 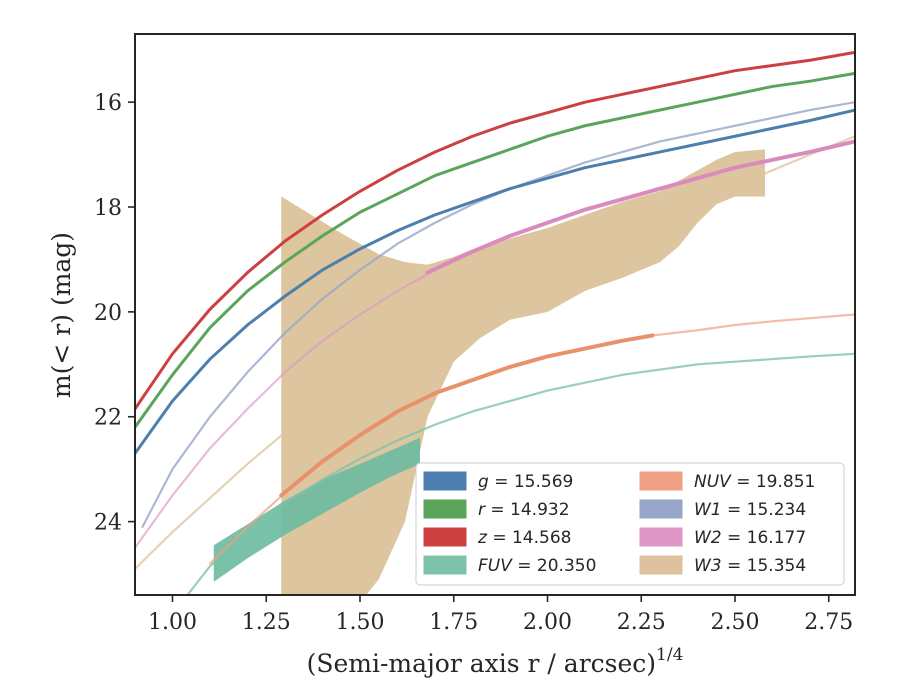 What do you see at coordinates (641, 622) in the screenshot?
I see `x-tick-label: 2.25` at bounding box center [641, 622].